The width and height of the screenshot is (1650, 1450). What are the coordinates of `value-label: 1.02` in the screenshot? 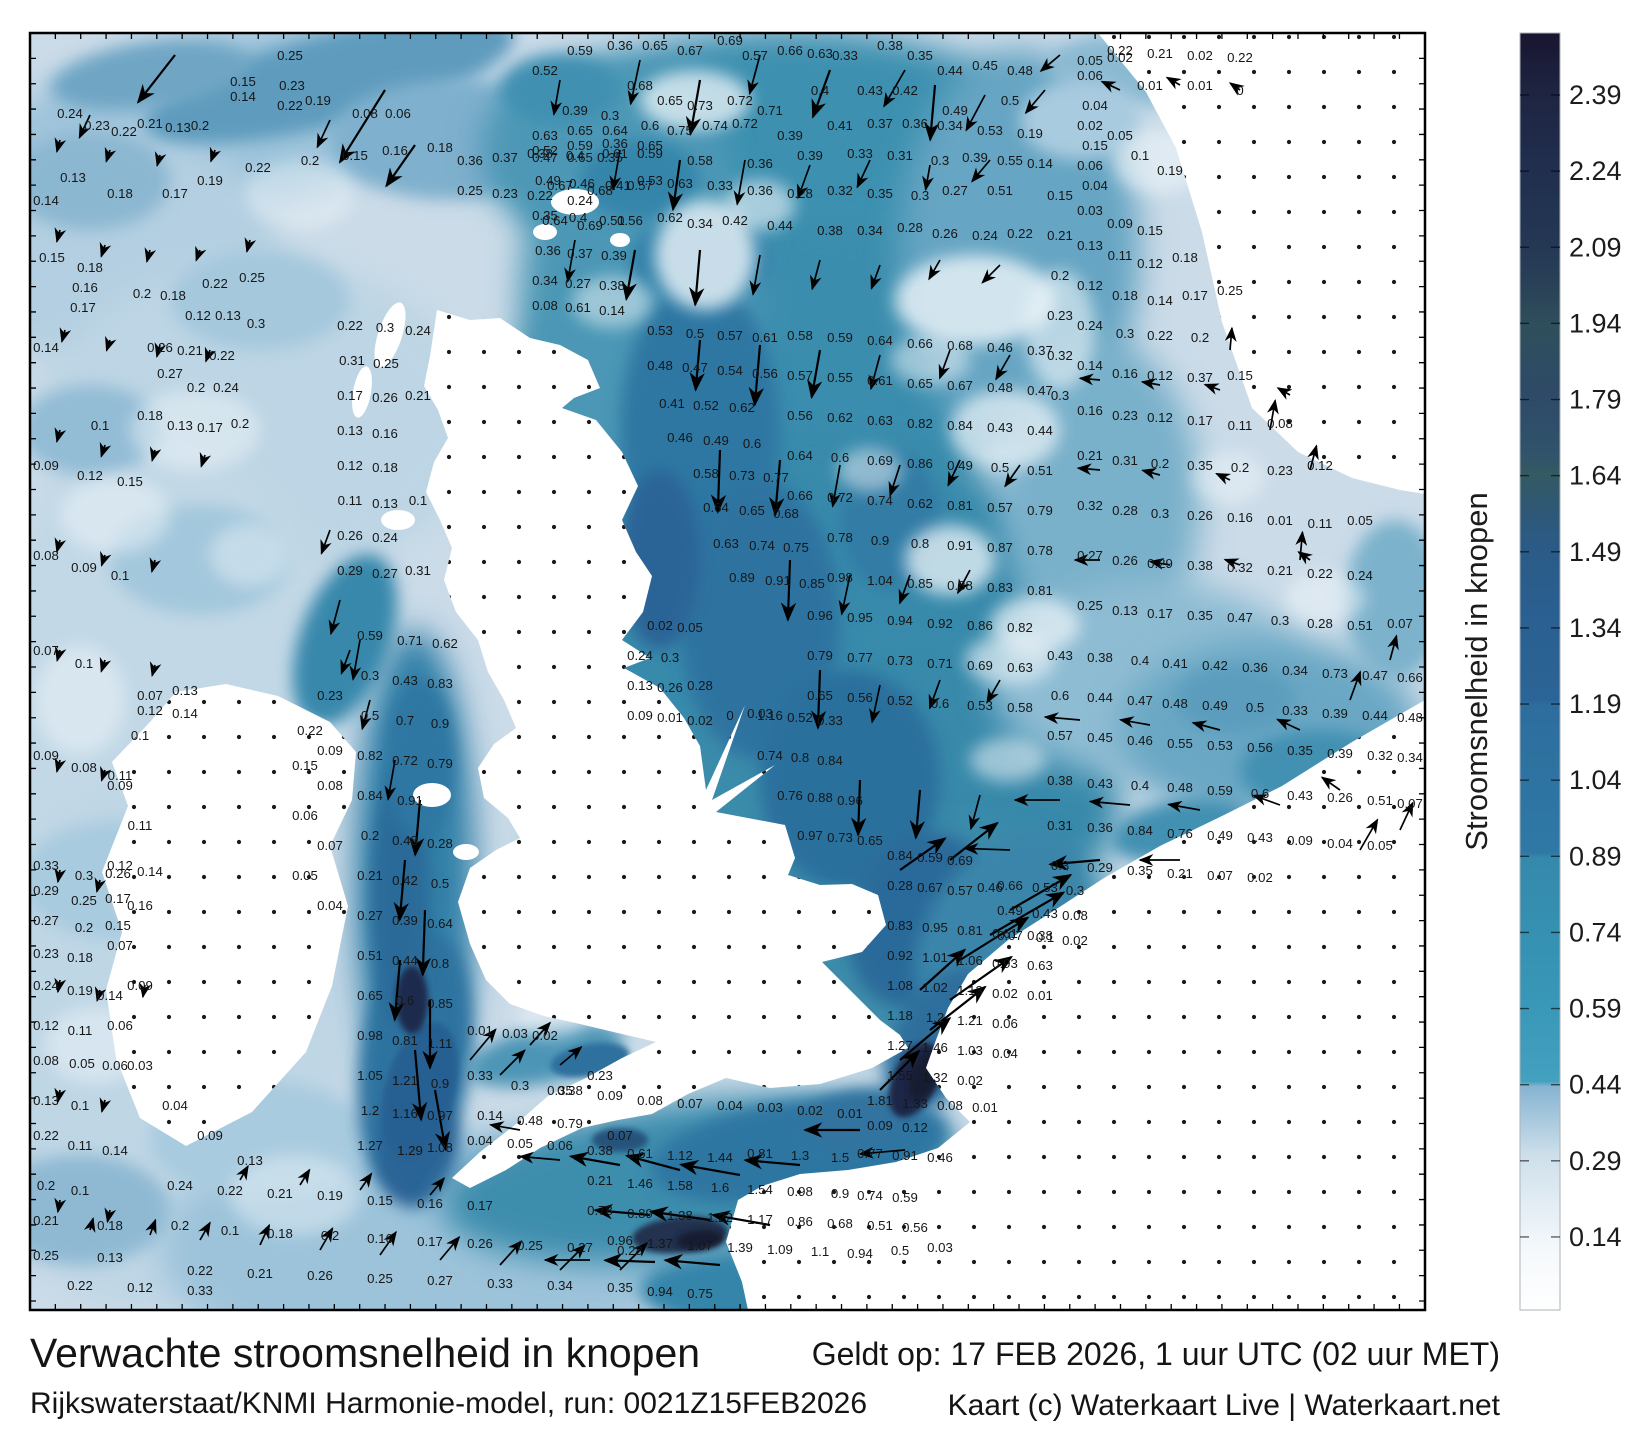 It's located at (935, 987).